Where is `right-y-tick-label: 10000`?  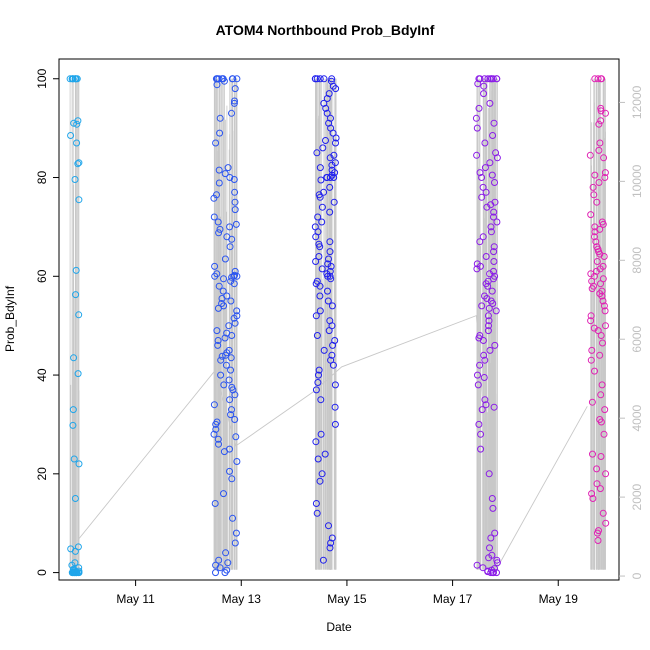
right-y-tick-label: 10000 is located at coordinates (637, 181).